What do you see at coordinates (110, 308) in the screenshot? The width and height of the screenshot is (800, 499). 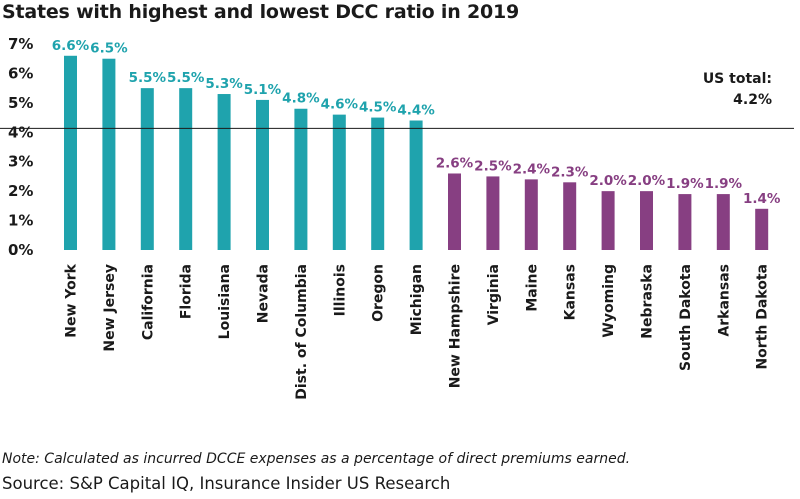 I see `x-tick-label: New Jersey` at bounding box center [110, 308].